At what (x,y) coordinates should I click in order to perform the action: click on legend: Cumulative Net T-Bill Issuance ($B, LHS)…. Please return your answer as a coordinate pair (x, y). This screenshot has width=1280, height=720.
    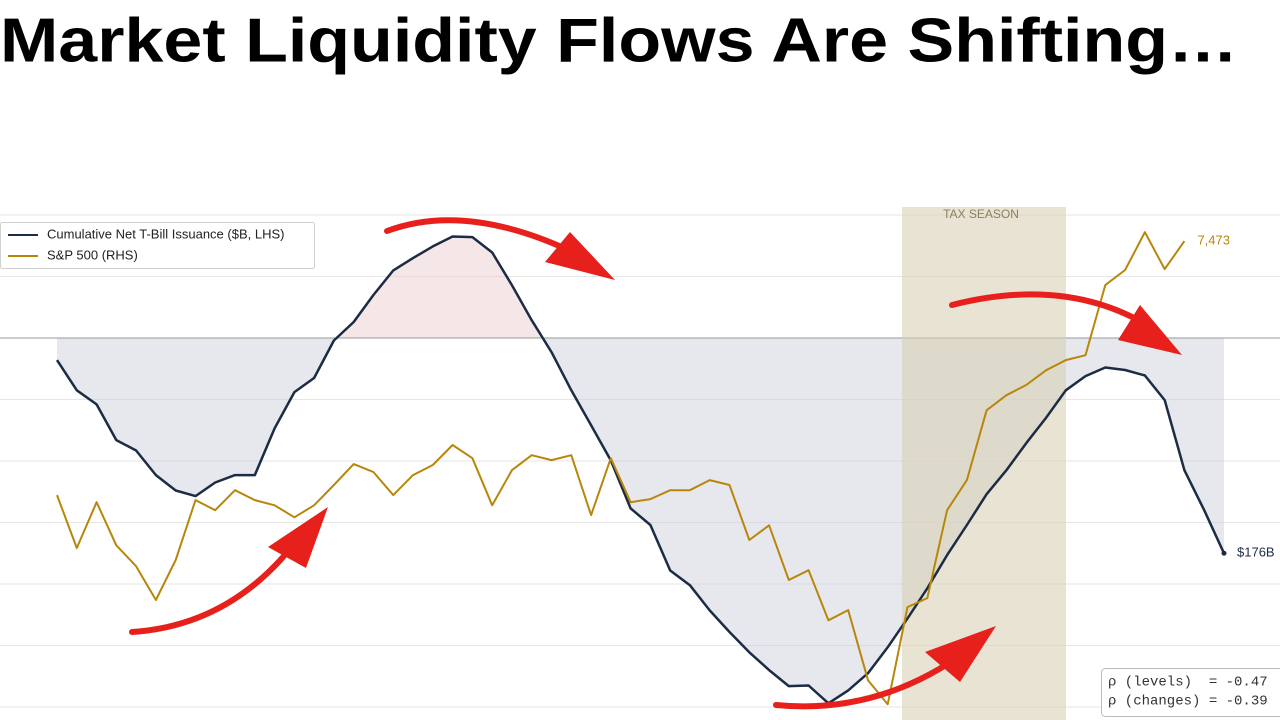
    Looking at the image, I should click on (157, 245).